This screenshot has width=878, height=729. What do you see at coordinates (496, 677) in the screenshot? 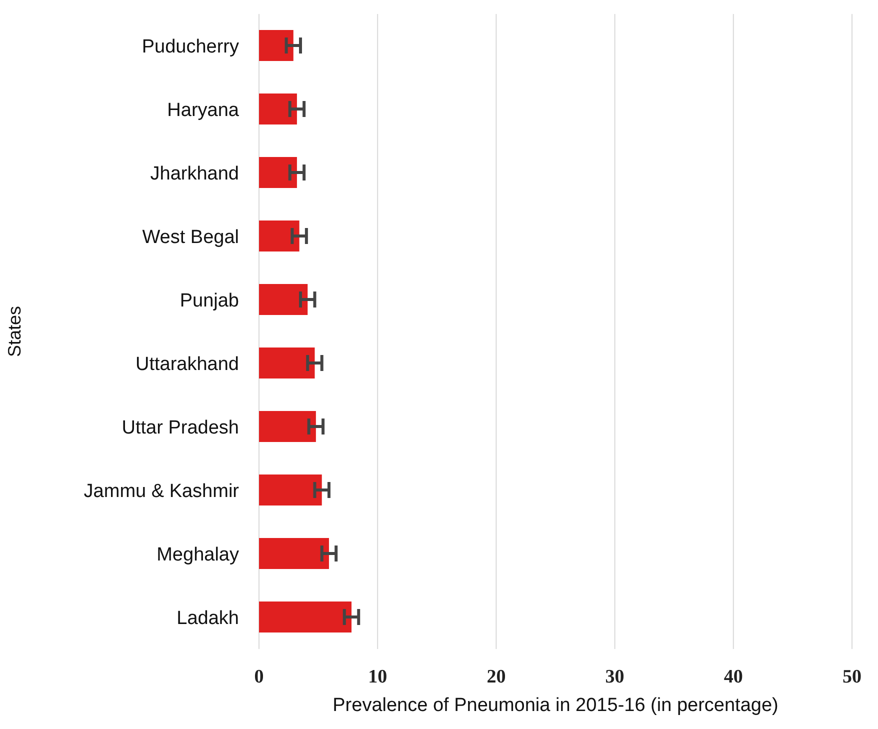
I see `x-tick-label: 20` at bounding box center [496, 677].